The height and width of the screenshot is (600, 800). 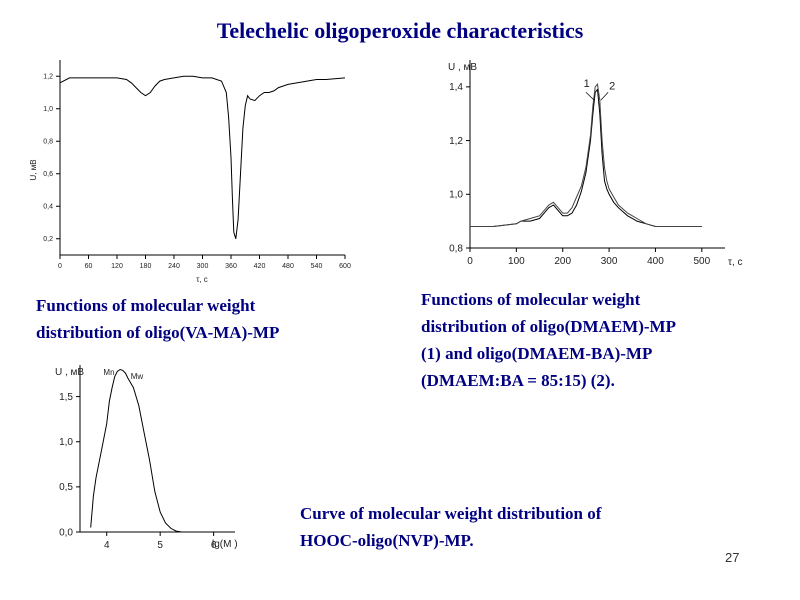 I want to click on y-tick-label: 1,4, so click(x=456, y=87).